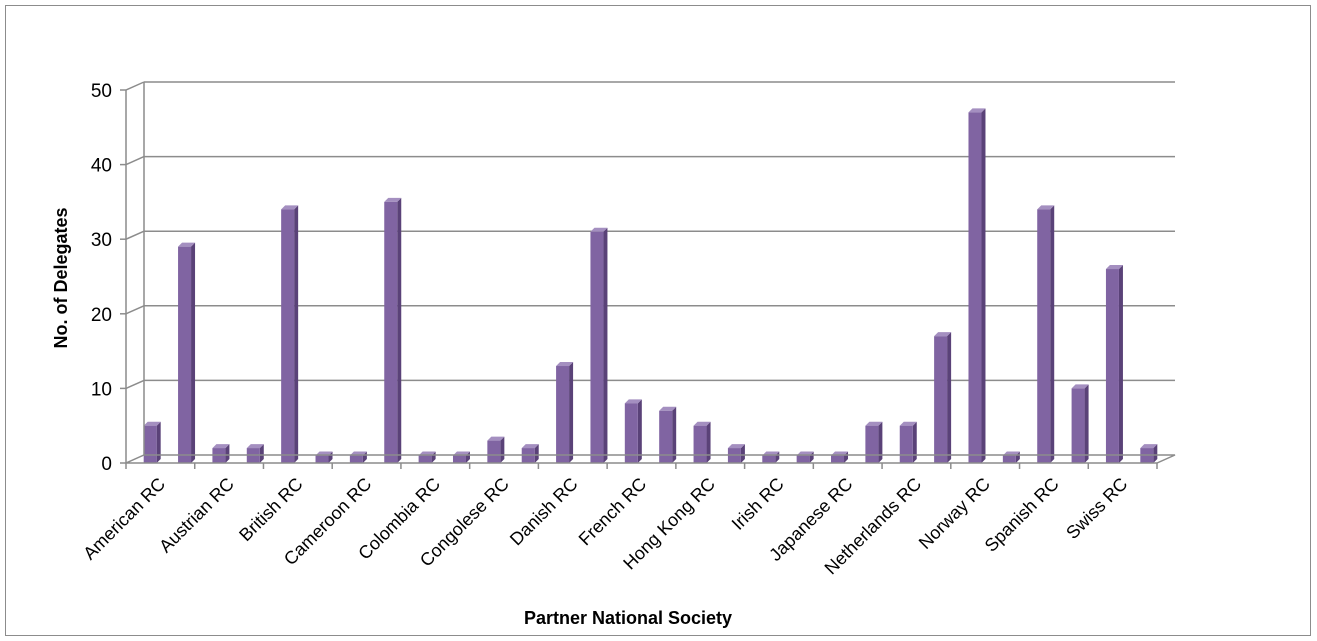  I want to click on x-tick-label: Swiss RC, so click(1096, 508).